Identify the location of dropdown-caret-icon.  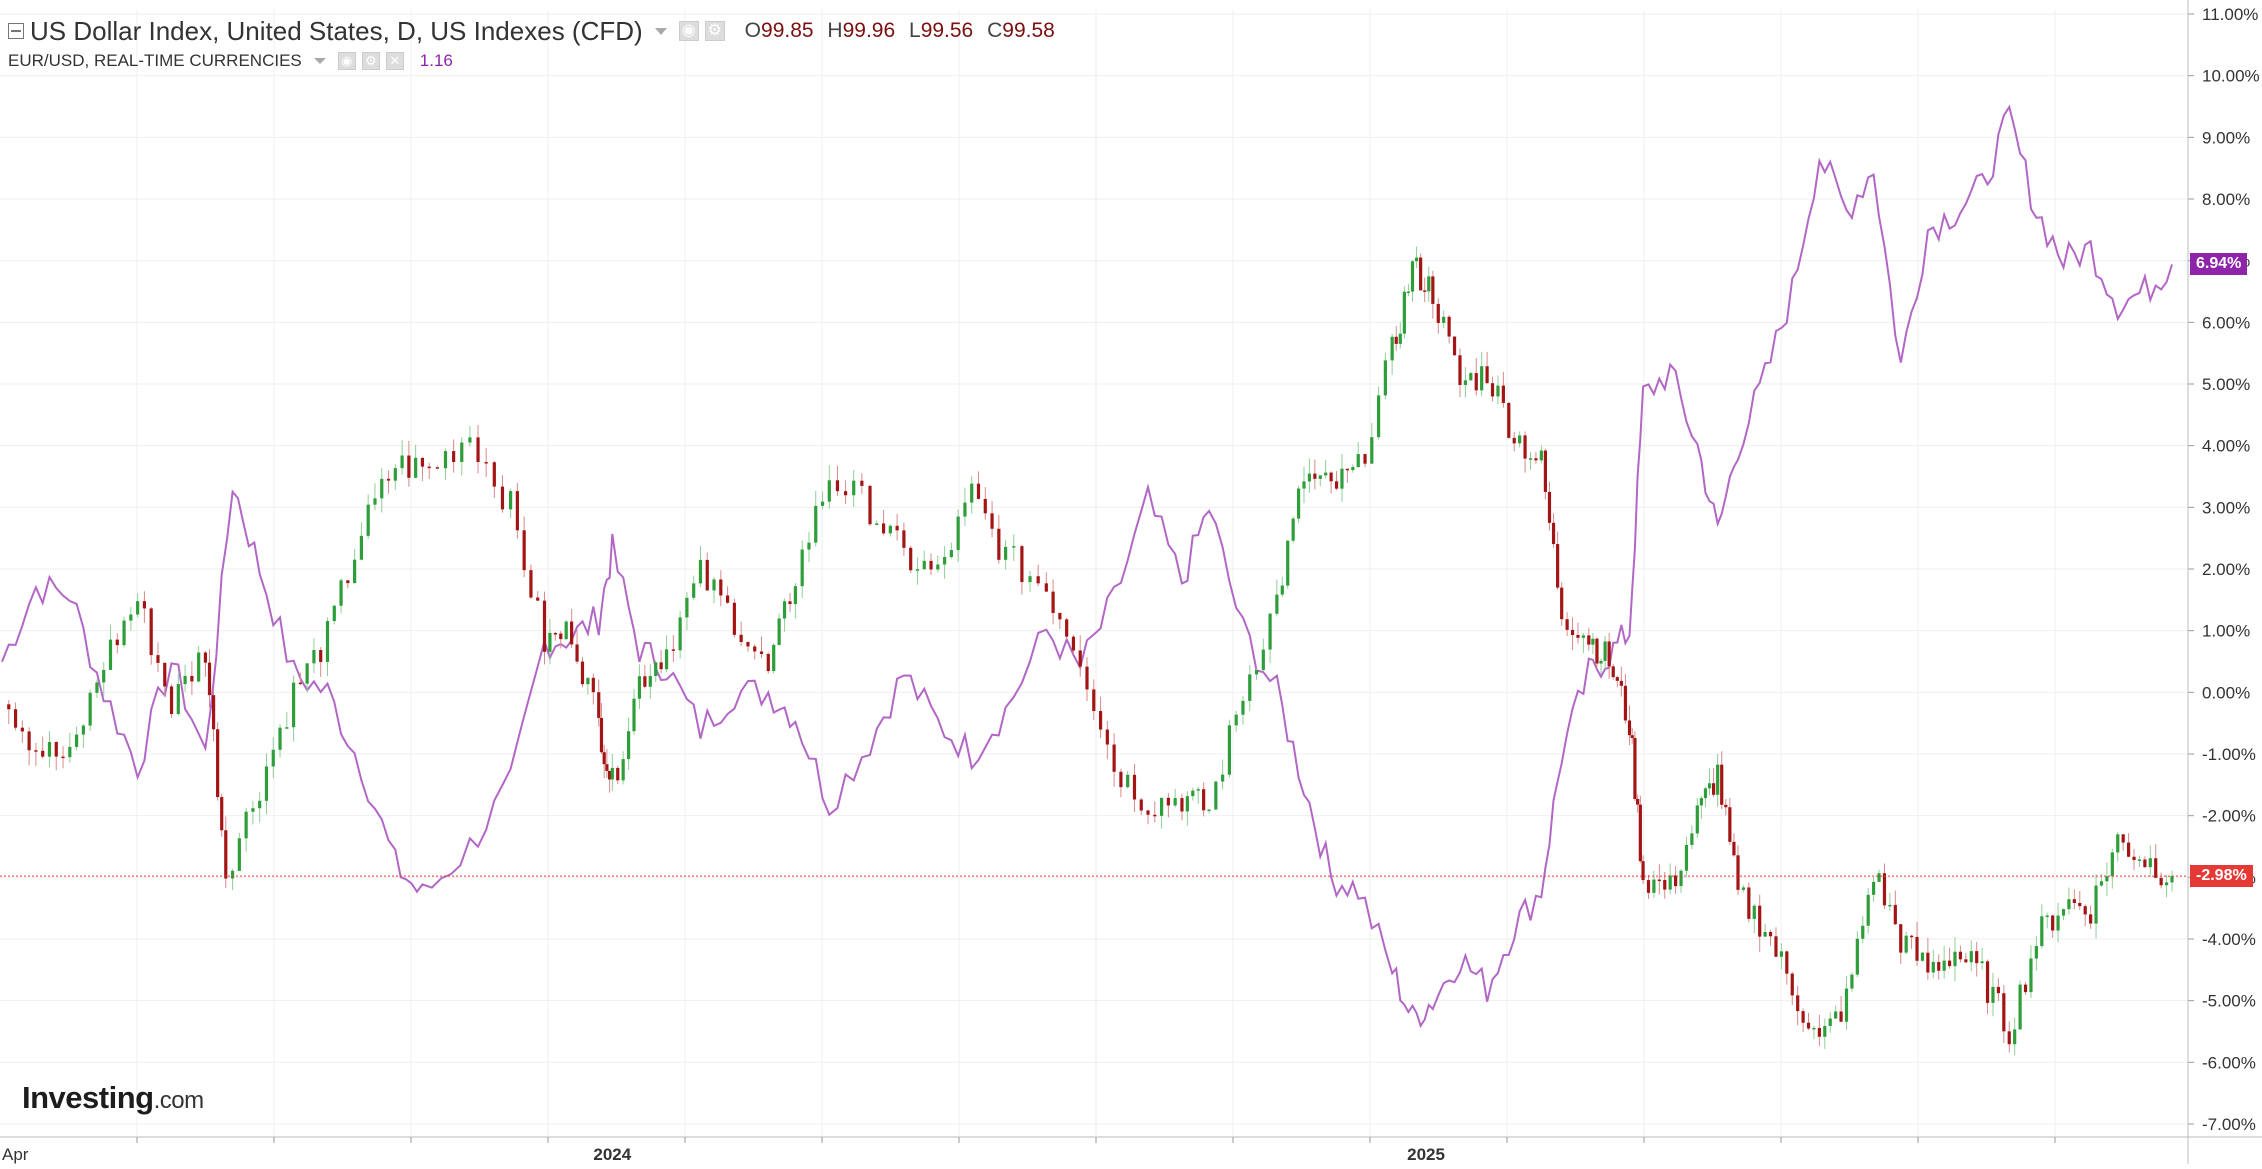
(660, 31).